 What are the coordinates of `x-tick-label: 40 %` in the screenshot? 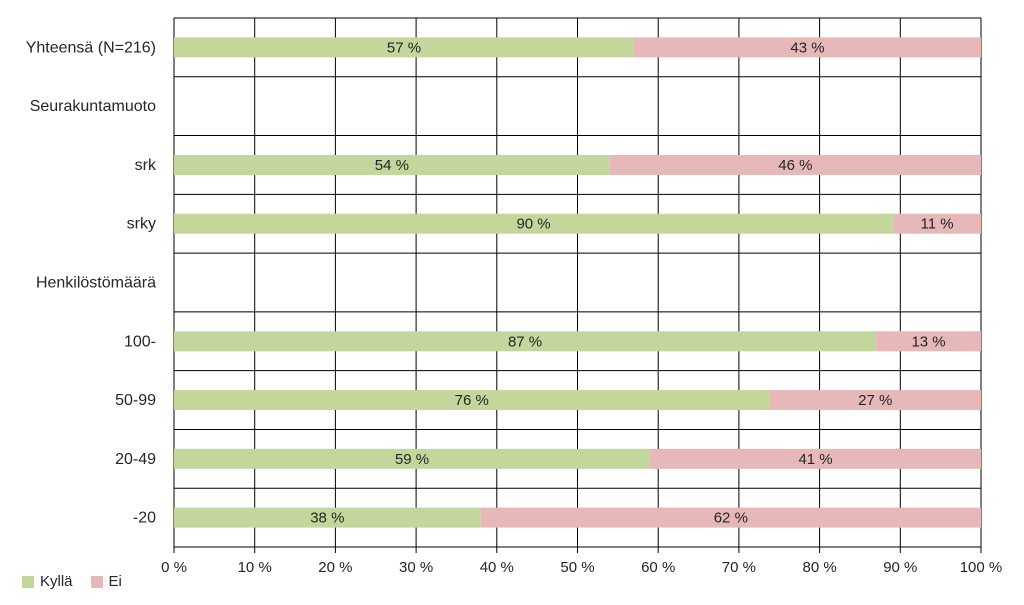 It's located at (497, 567).